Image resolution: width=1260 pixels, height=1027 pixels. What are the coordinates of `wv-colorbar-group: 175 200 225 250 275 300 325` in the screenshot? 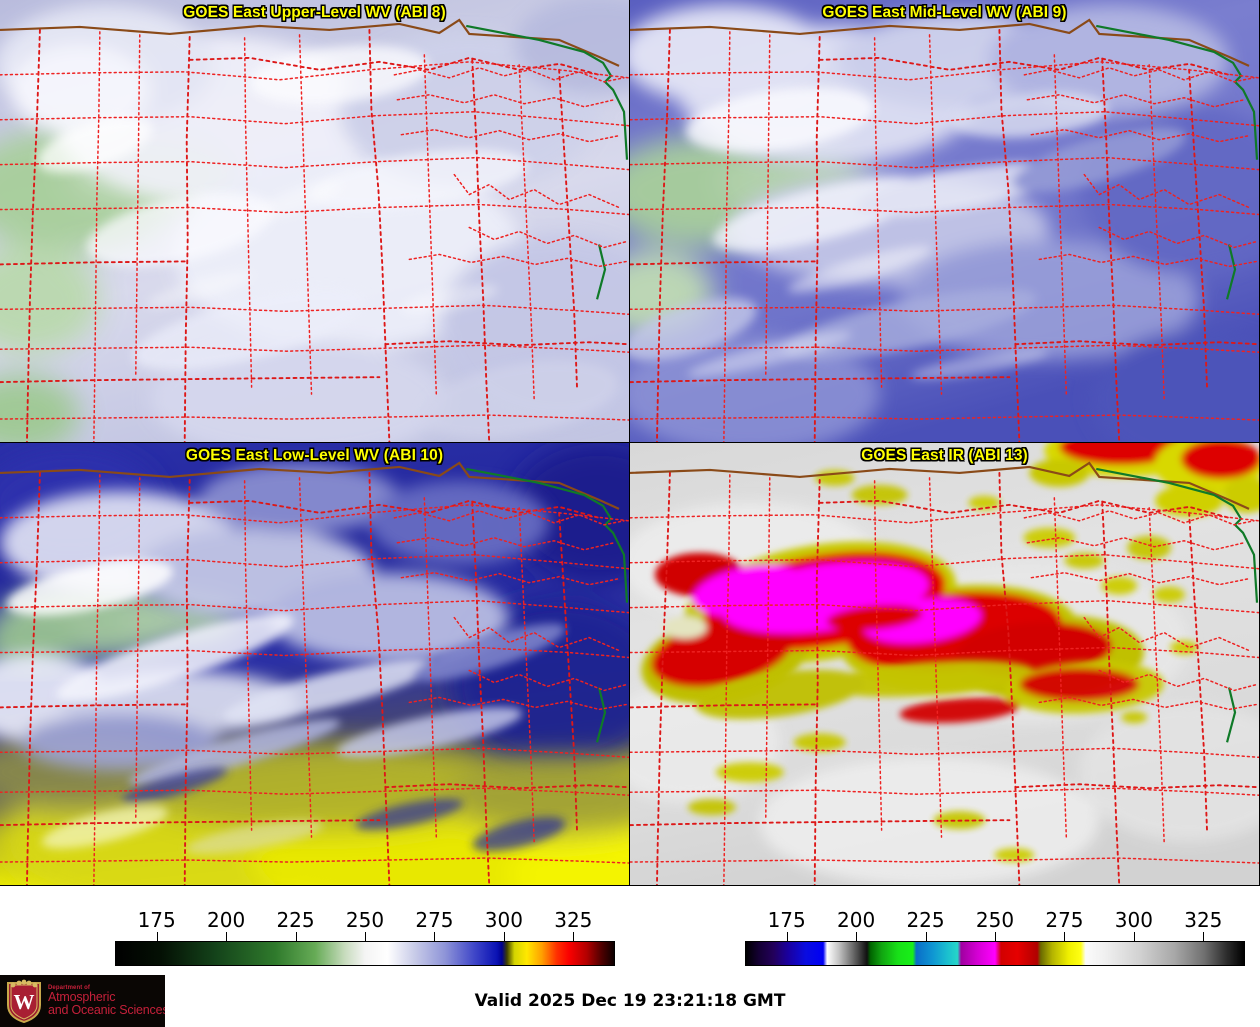 It's located at (315, 930).